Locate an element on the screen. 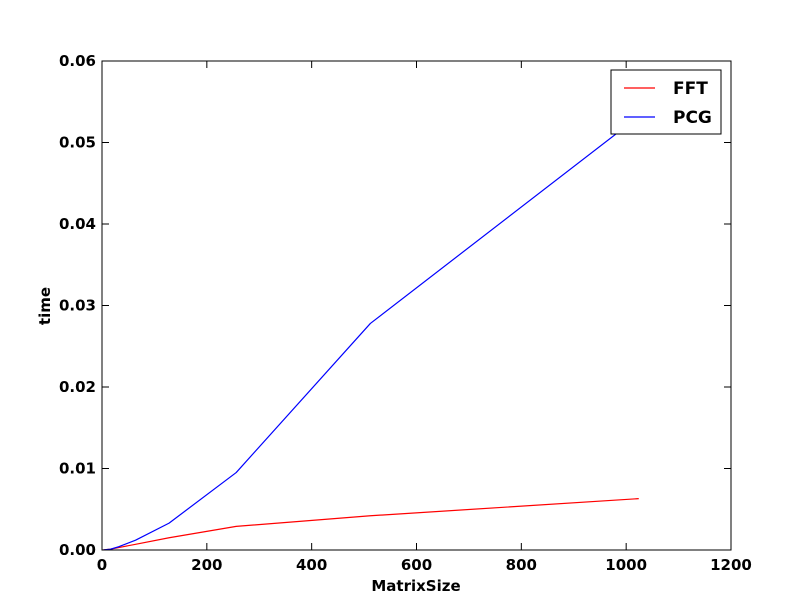 This screenshot has height=612, width=812. x-tick-label: 1000 is located at coordinates (626, 565).